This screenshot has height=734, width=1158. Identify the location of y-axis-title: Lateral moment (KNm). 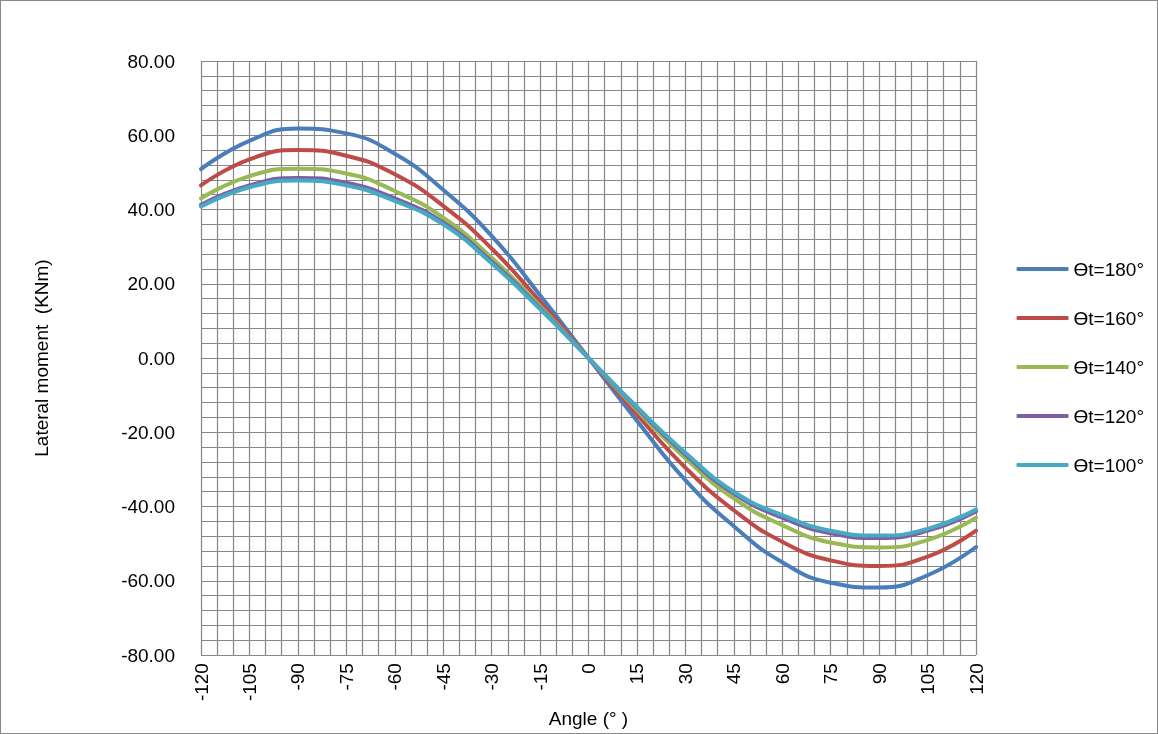
(41, 358).